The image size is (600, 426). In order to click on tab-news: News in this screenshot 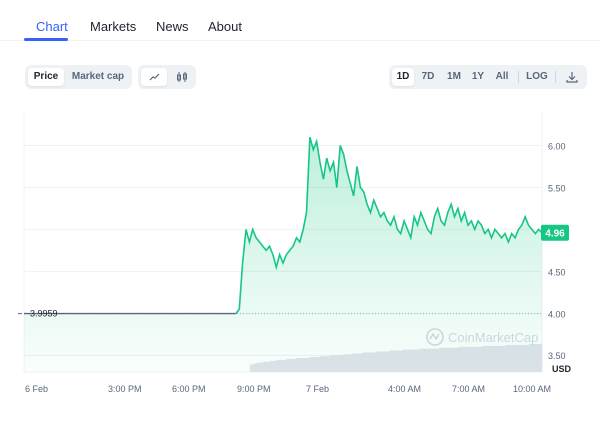, I will do `click(172, 26)`.